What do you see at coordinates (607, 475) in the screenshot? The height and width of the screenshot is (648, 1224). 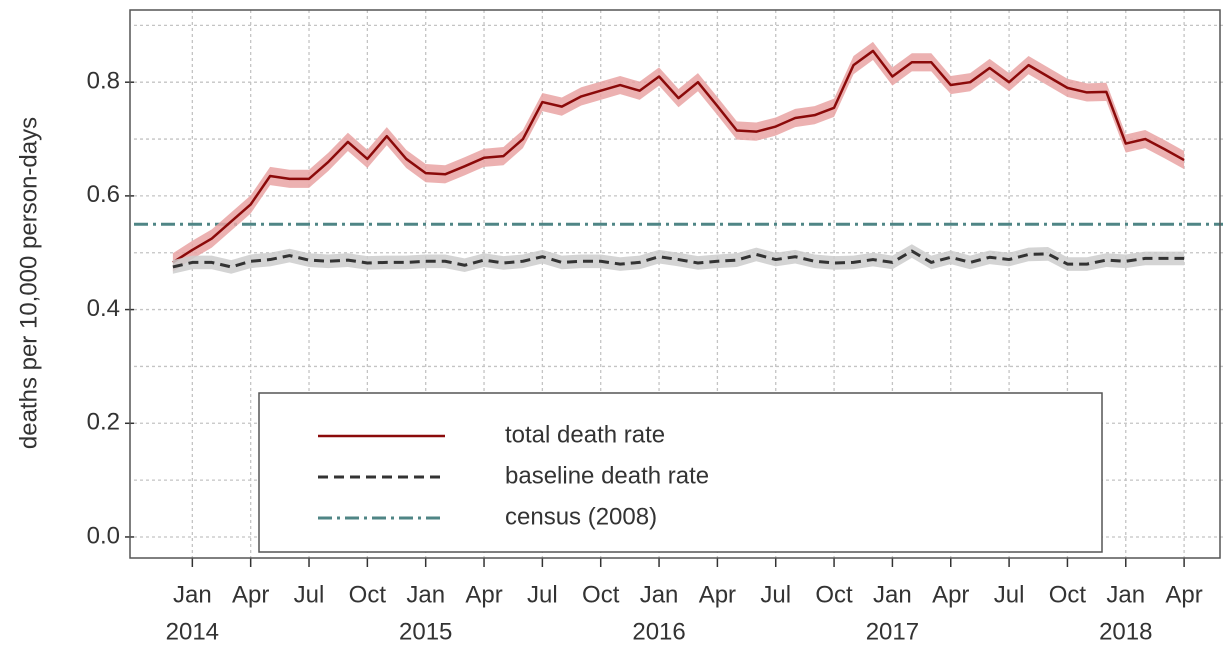 I see `legend-label: baseline death rate` at bounding box center [607, 475].